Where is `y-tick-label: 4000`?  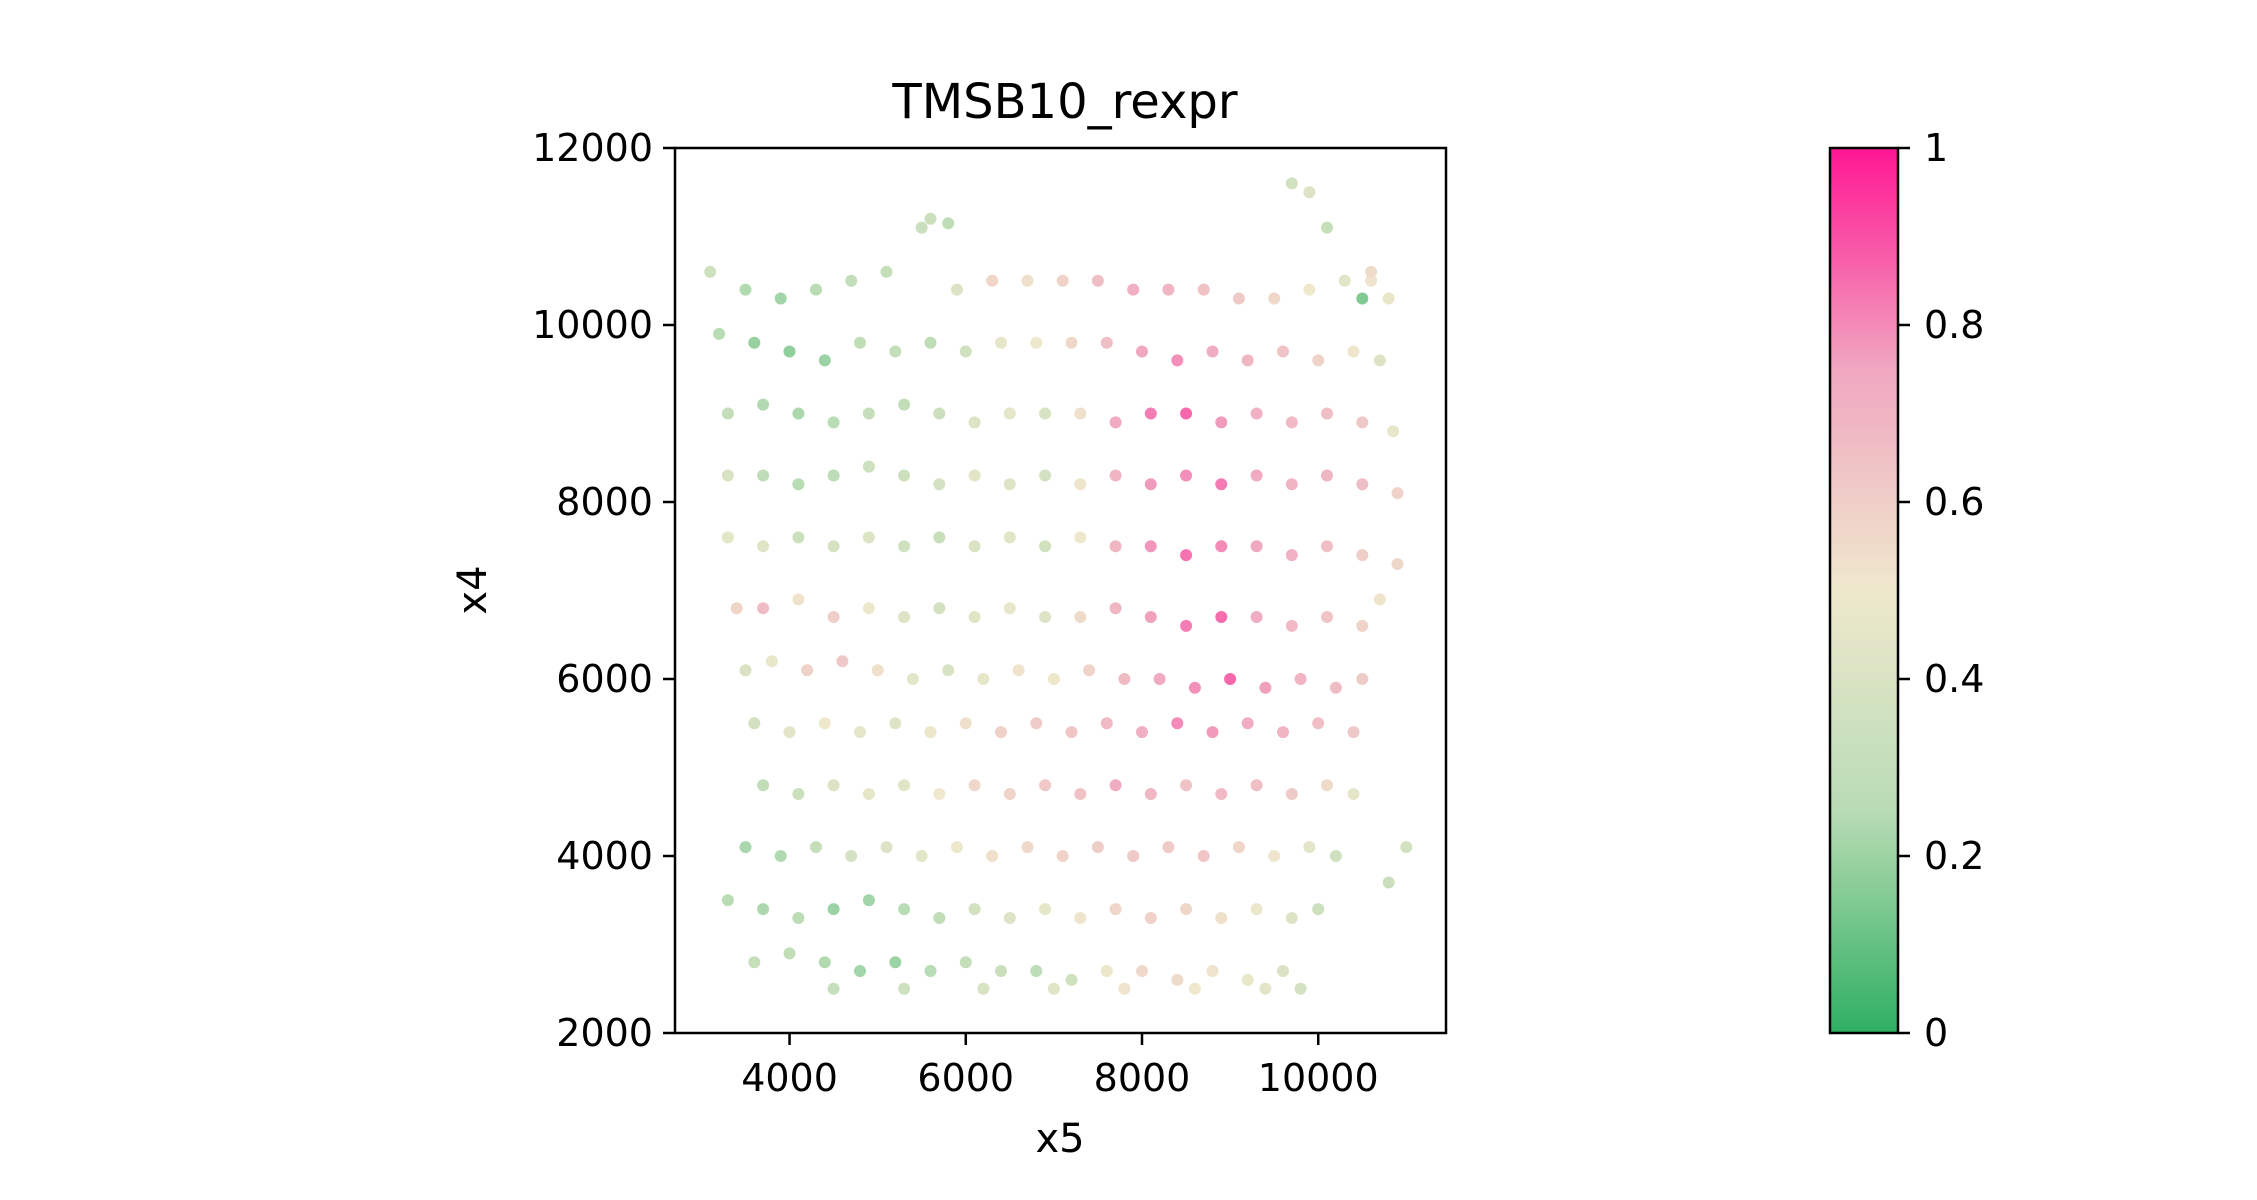
y-tick-label: 4000 is located at coordinates (604, 856).